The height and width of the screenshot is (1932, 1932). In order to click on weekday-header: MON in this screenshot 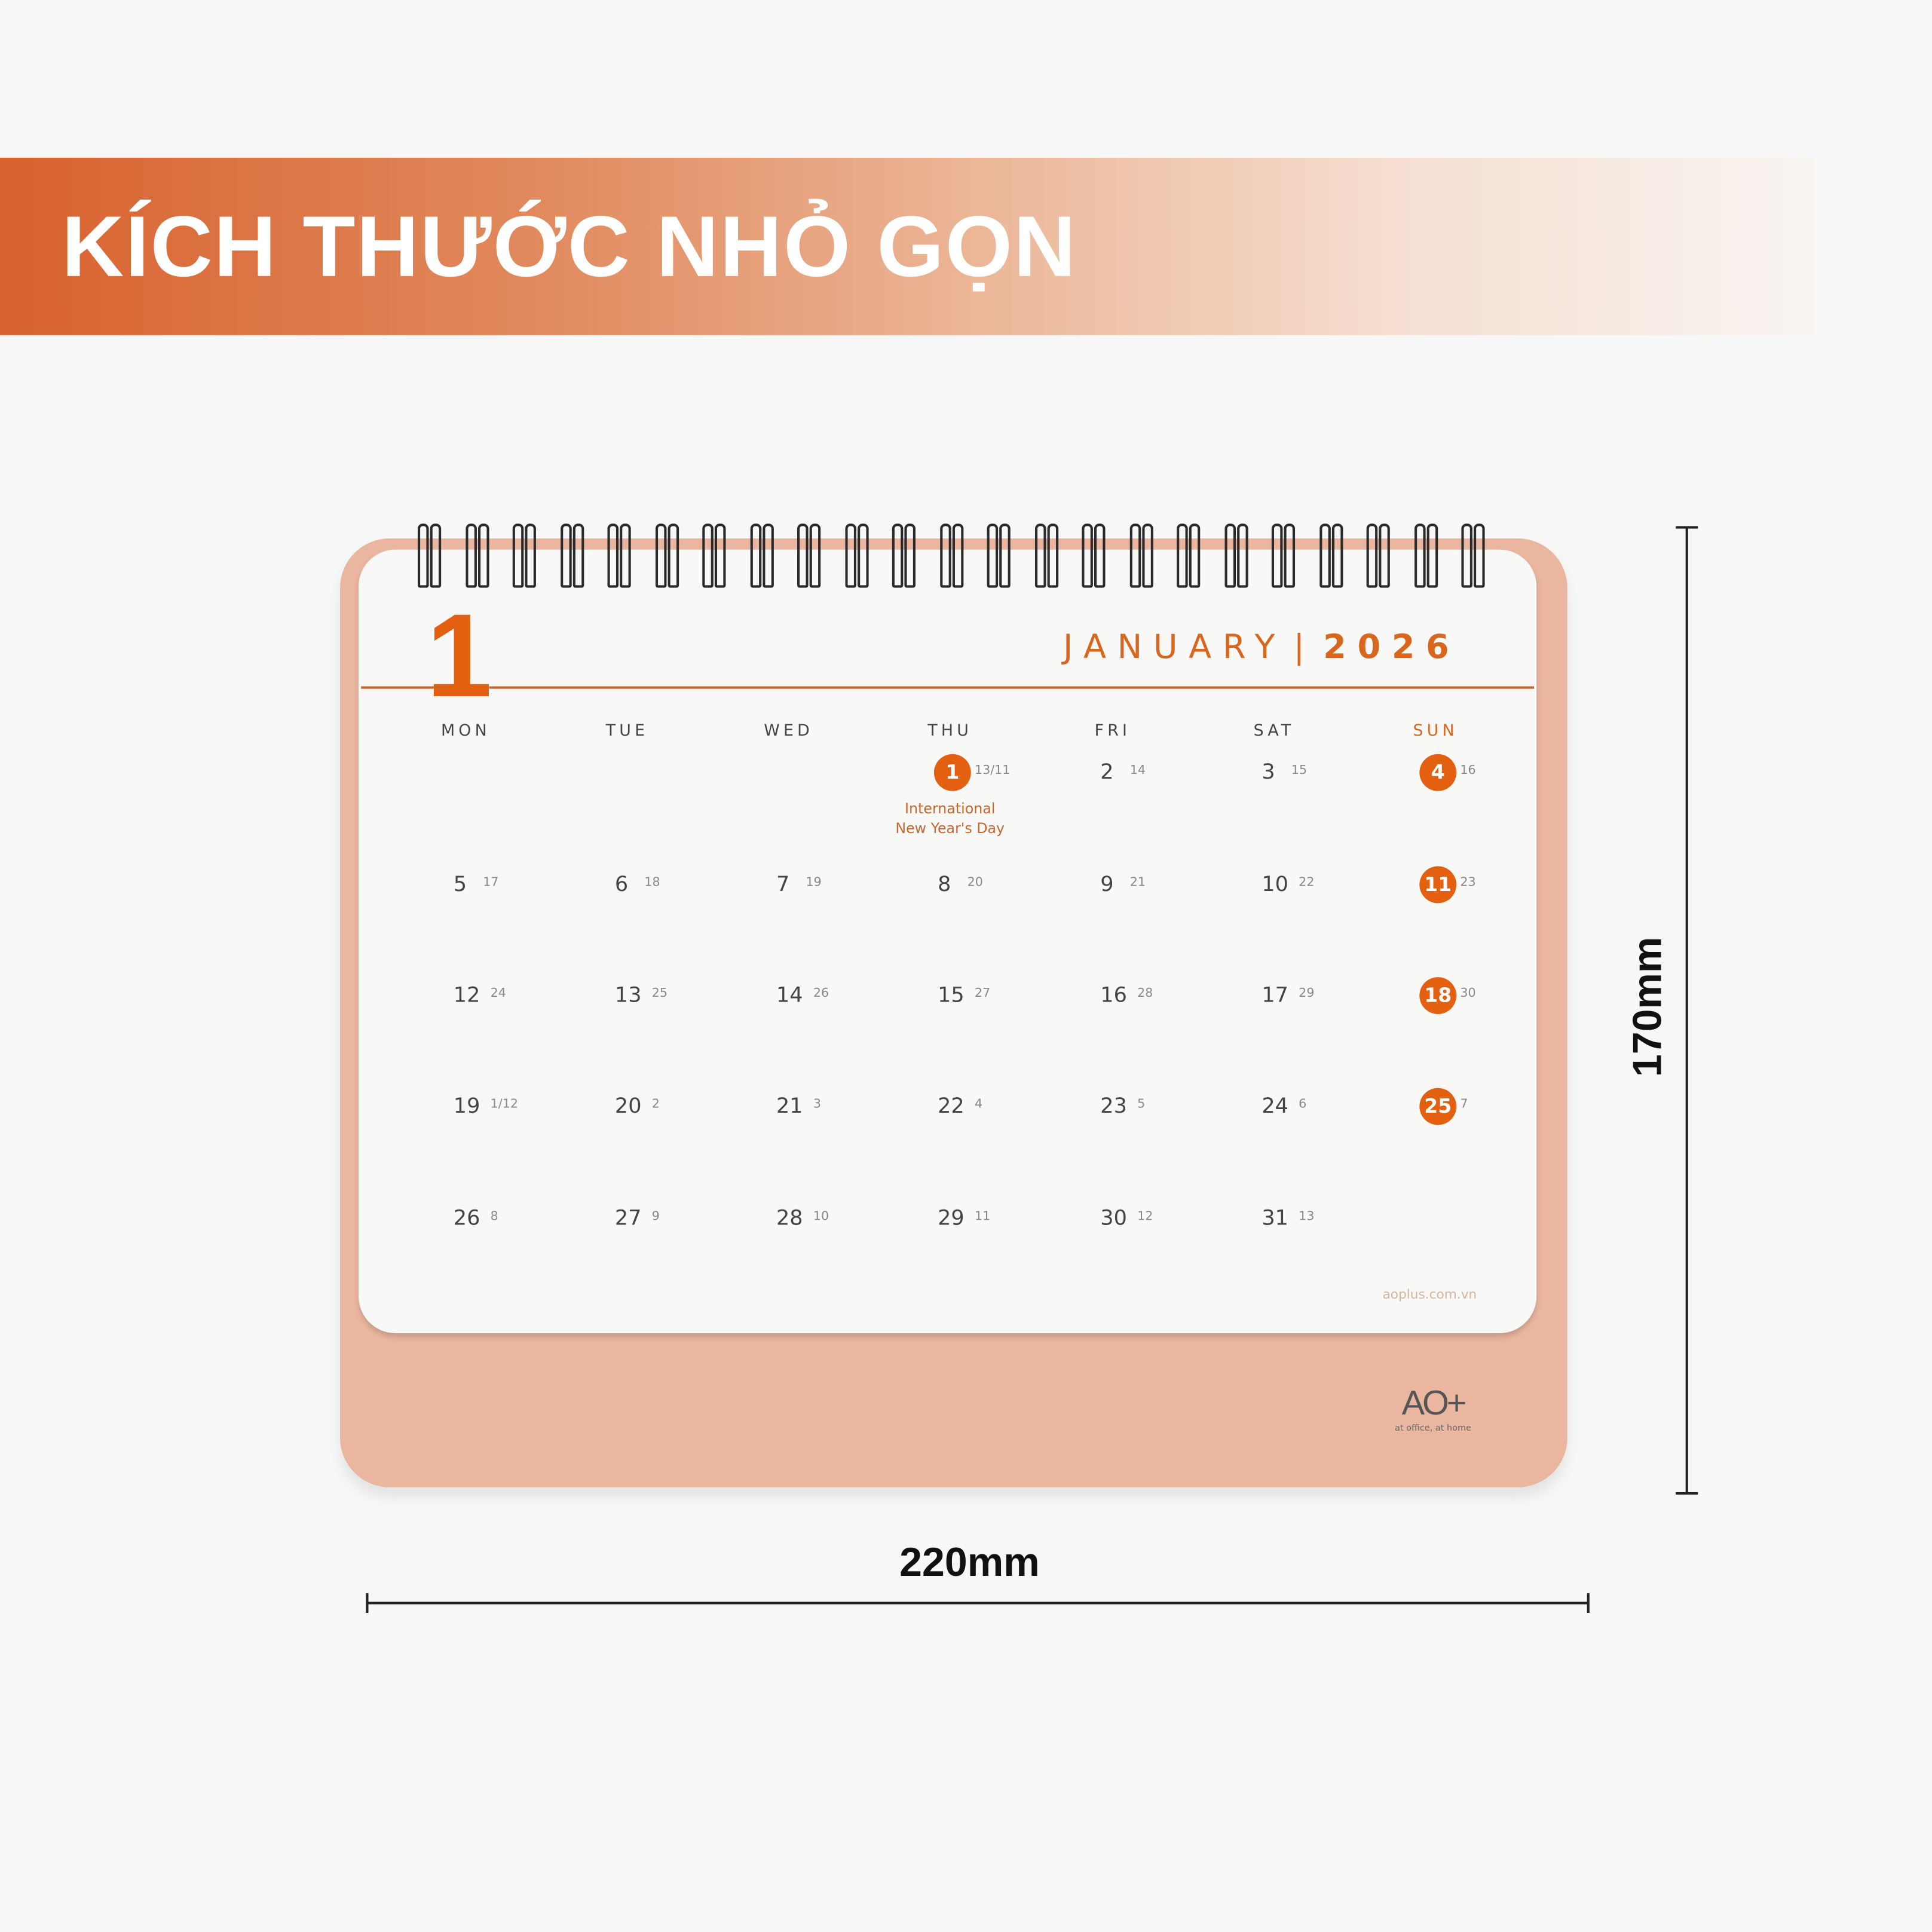, I will do `click(466, 731)`.